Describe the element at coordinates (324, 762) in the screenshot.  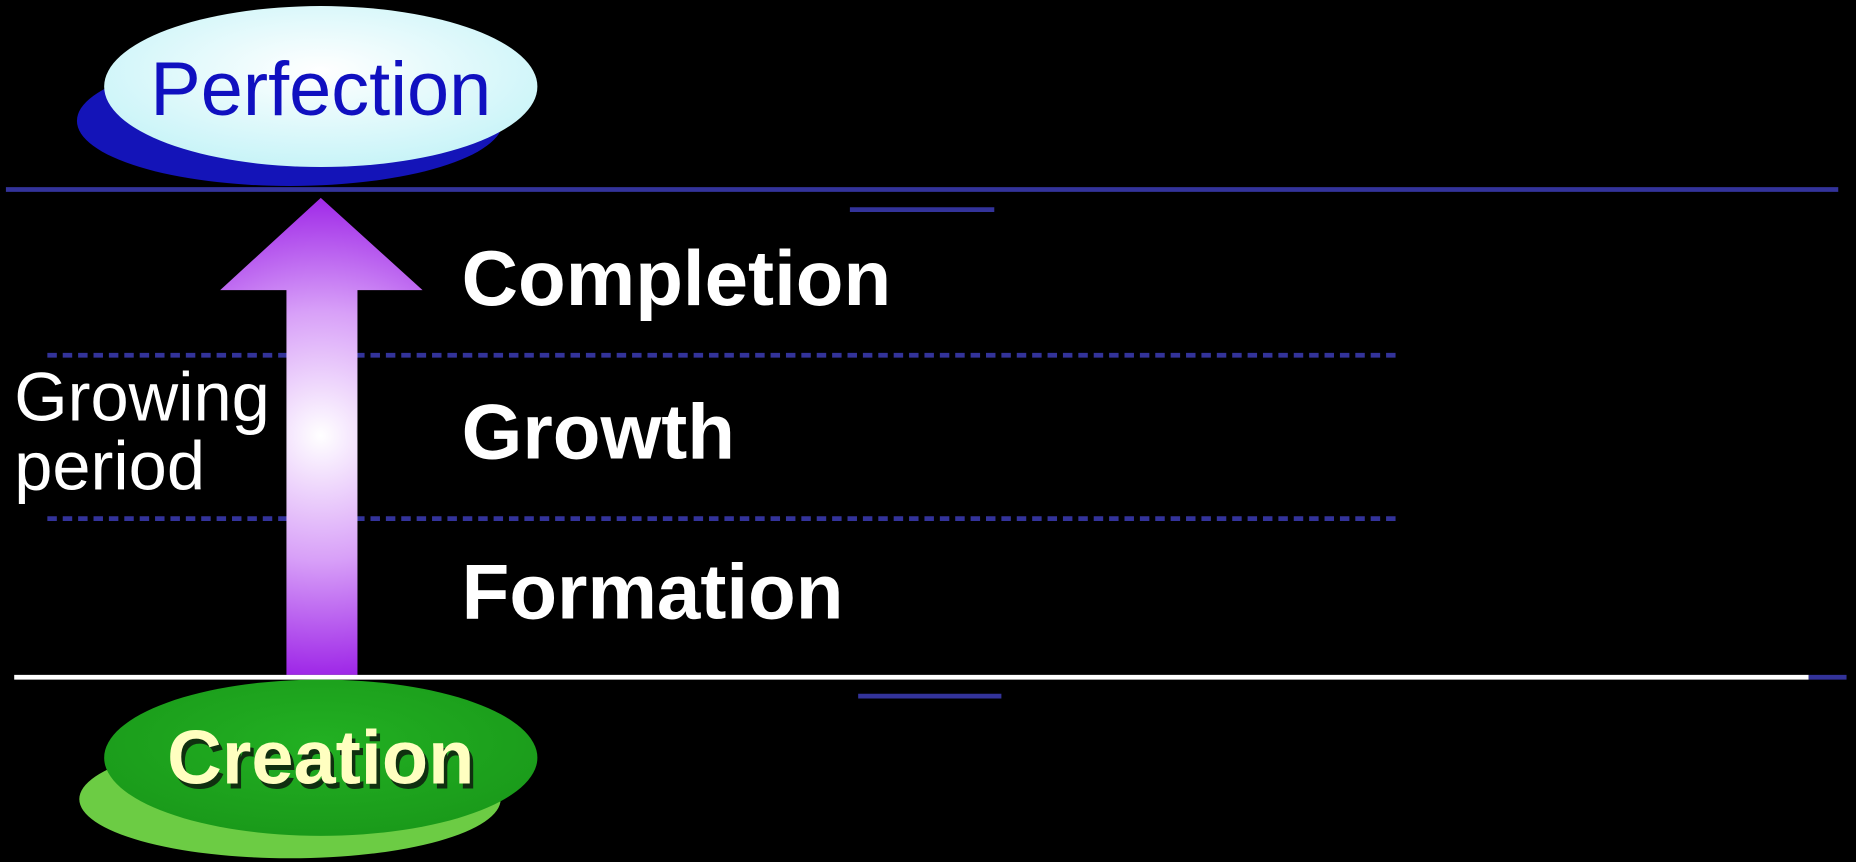
I see `creation-label-shadow: Creation` at that location.